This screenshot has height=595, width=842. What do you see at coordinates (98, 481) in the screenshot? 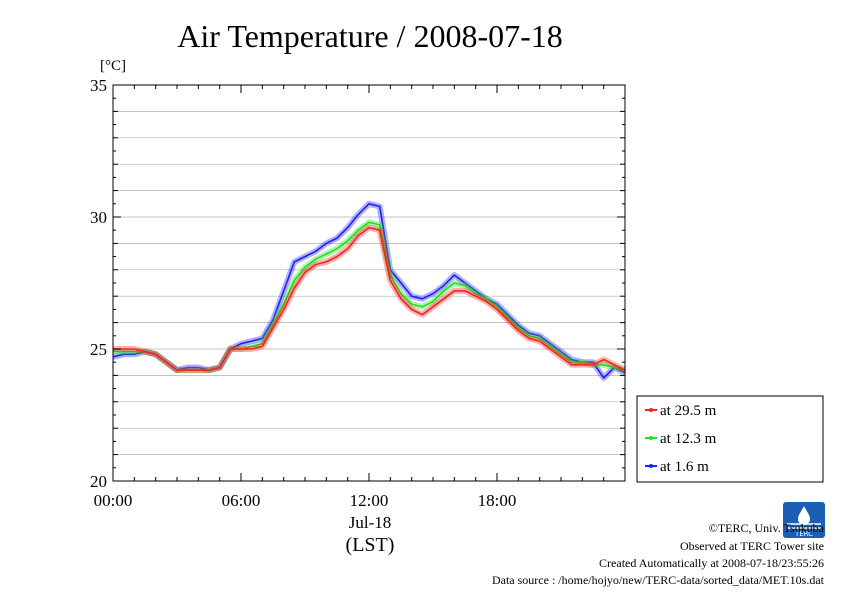
I see `y-tick-label: 20` at bounding box center [98, 481].